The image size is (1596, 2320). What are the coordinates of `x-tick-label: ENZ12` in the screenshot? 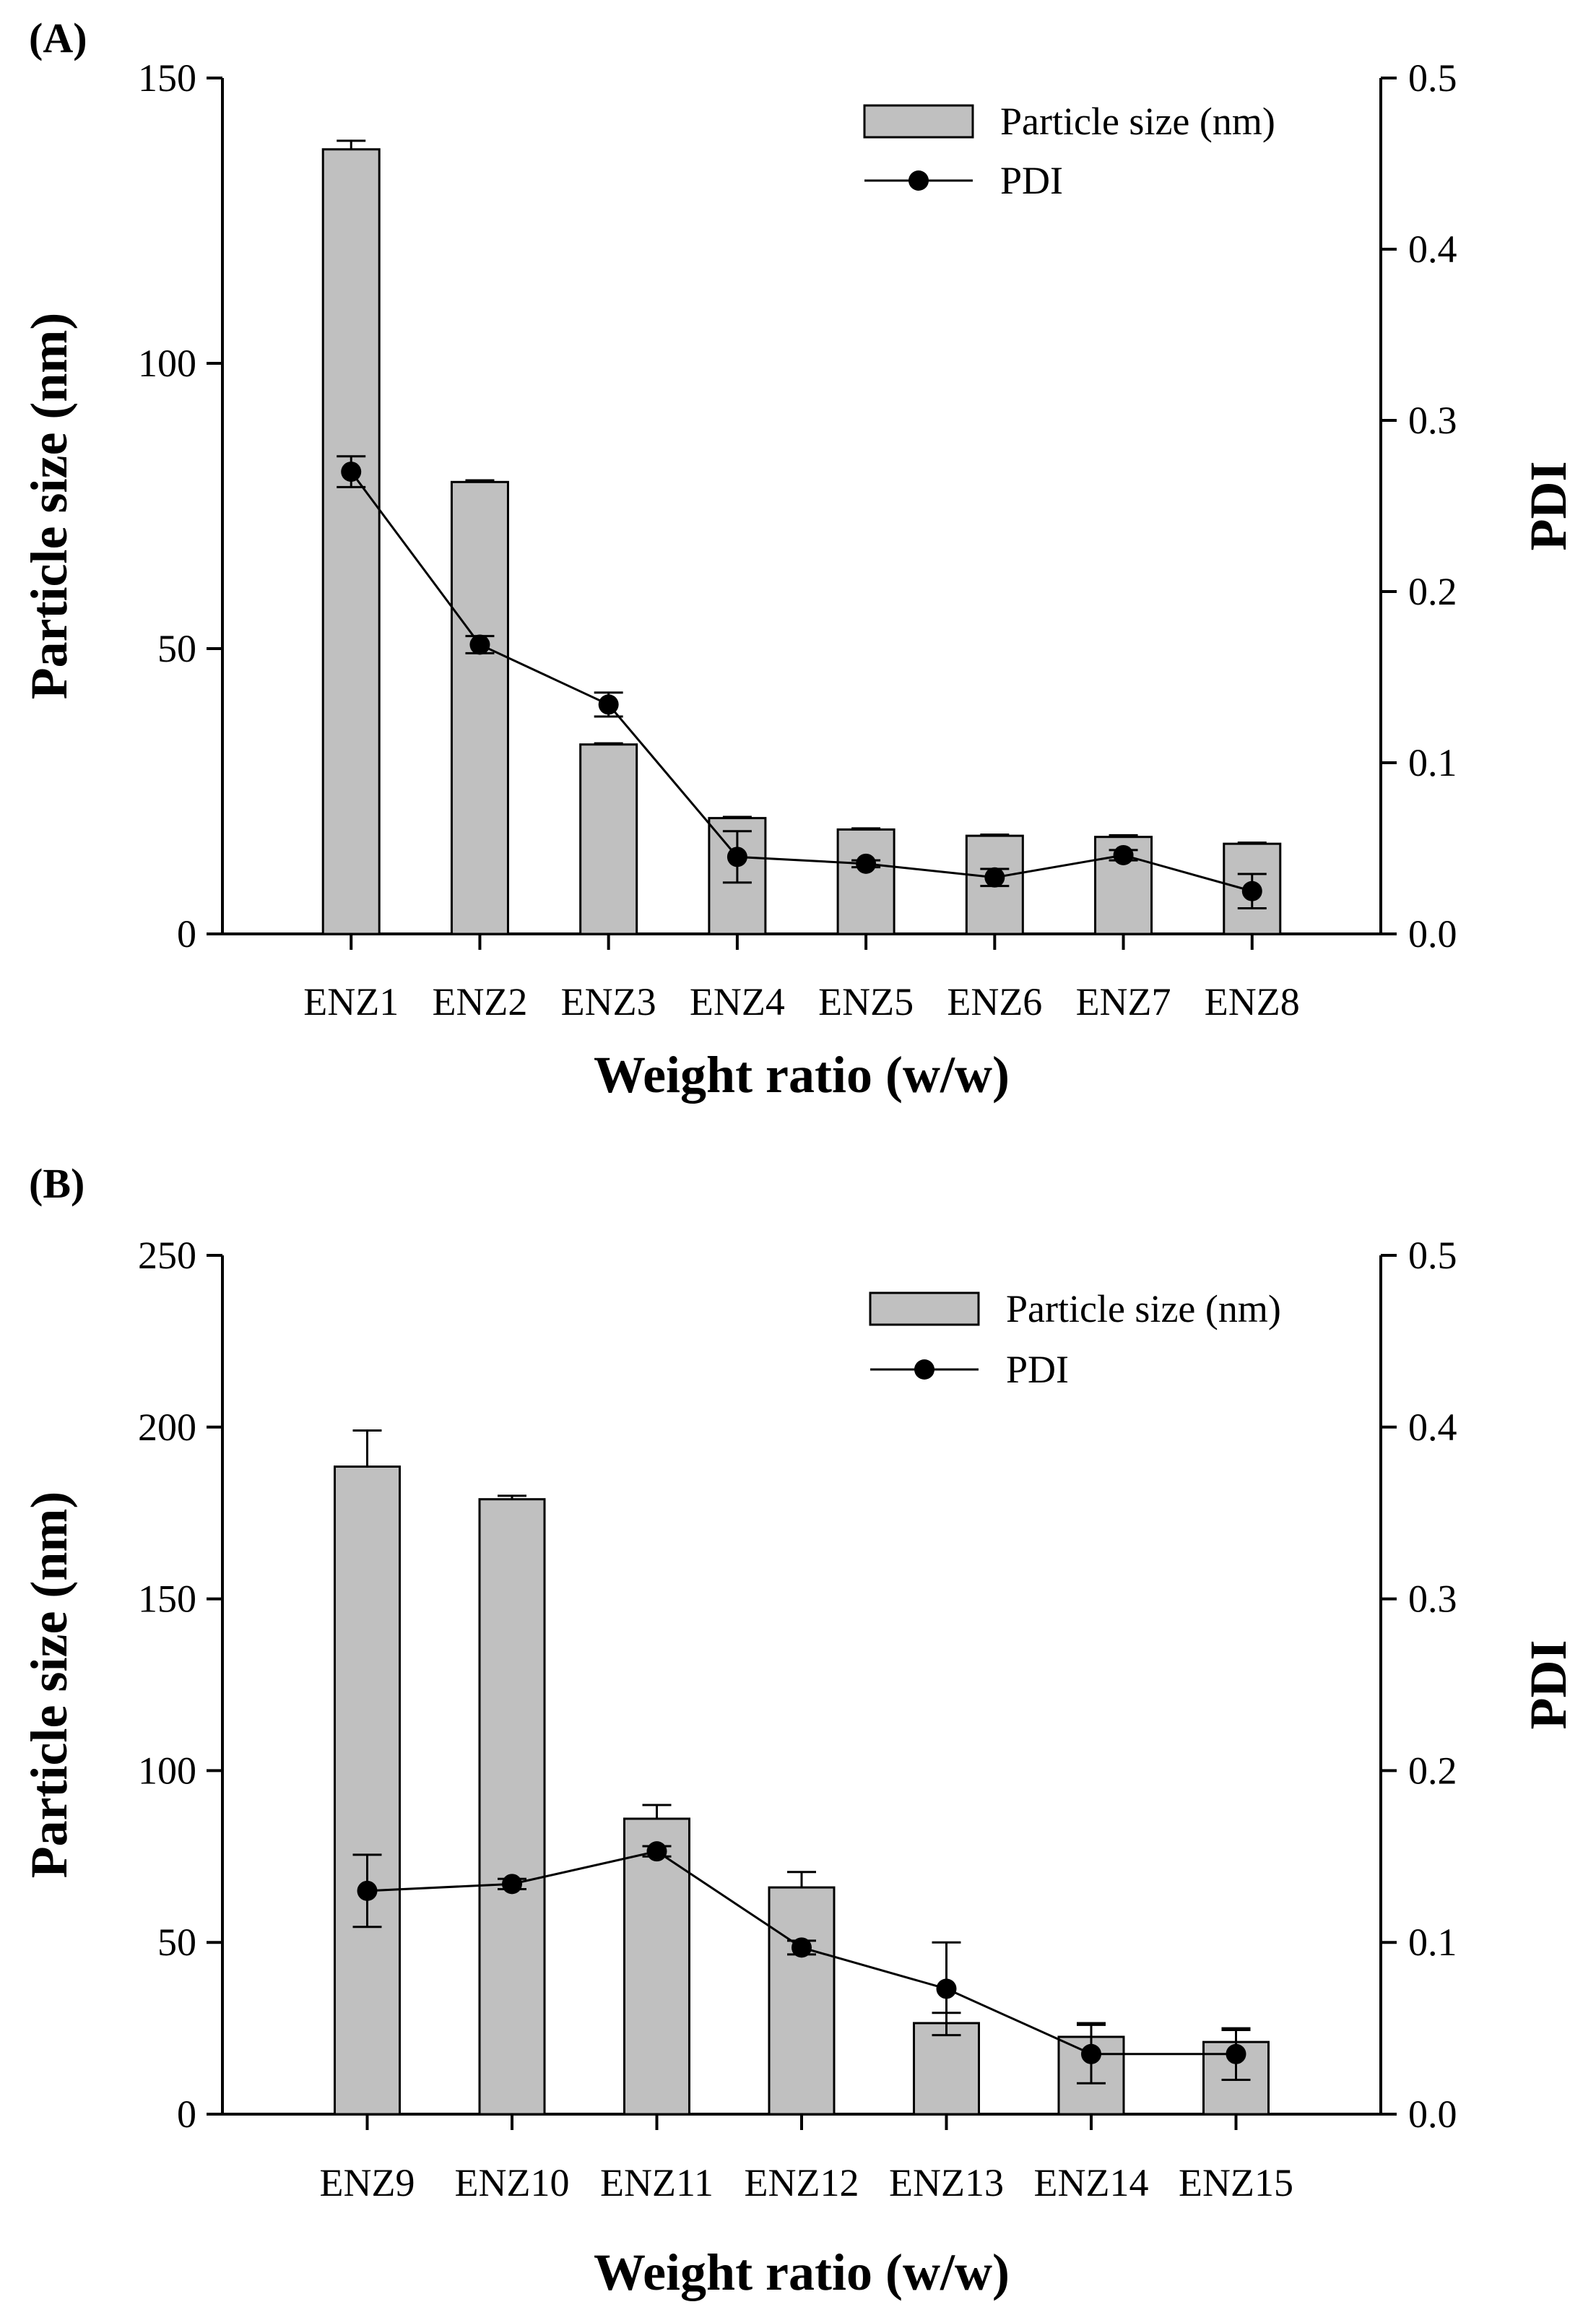 It's located at (802, 2182).